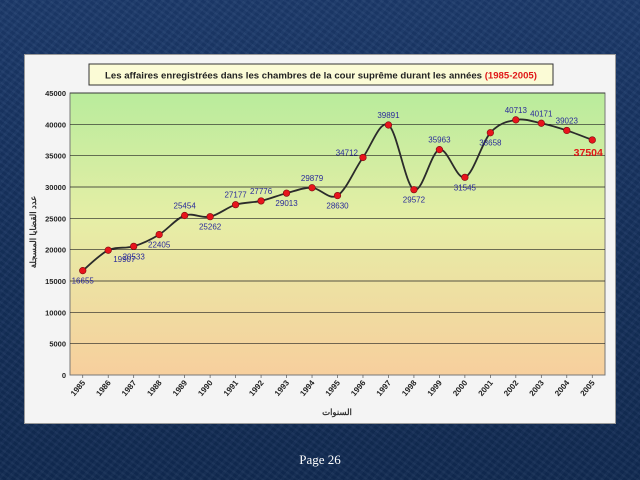 Image resolution: width=640 pixels, height=480 pixels. What do you see at coordinates (124, 259) in the screenshot?
I see `data-label: 19907` at bounding box center [124, 259].